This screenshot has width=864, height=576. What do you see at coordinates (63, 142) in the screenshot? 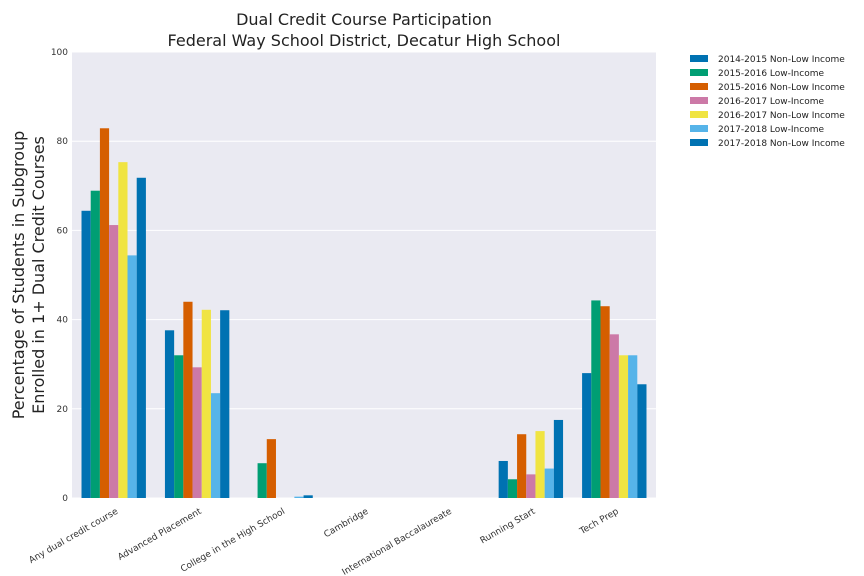
I see `y-tick-label: 80` at bounding box center [63, 142].